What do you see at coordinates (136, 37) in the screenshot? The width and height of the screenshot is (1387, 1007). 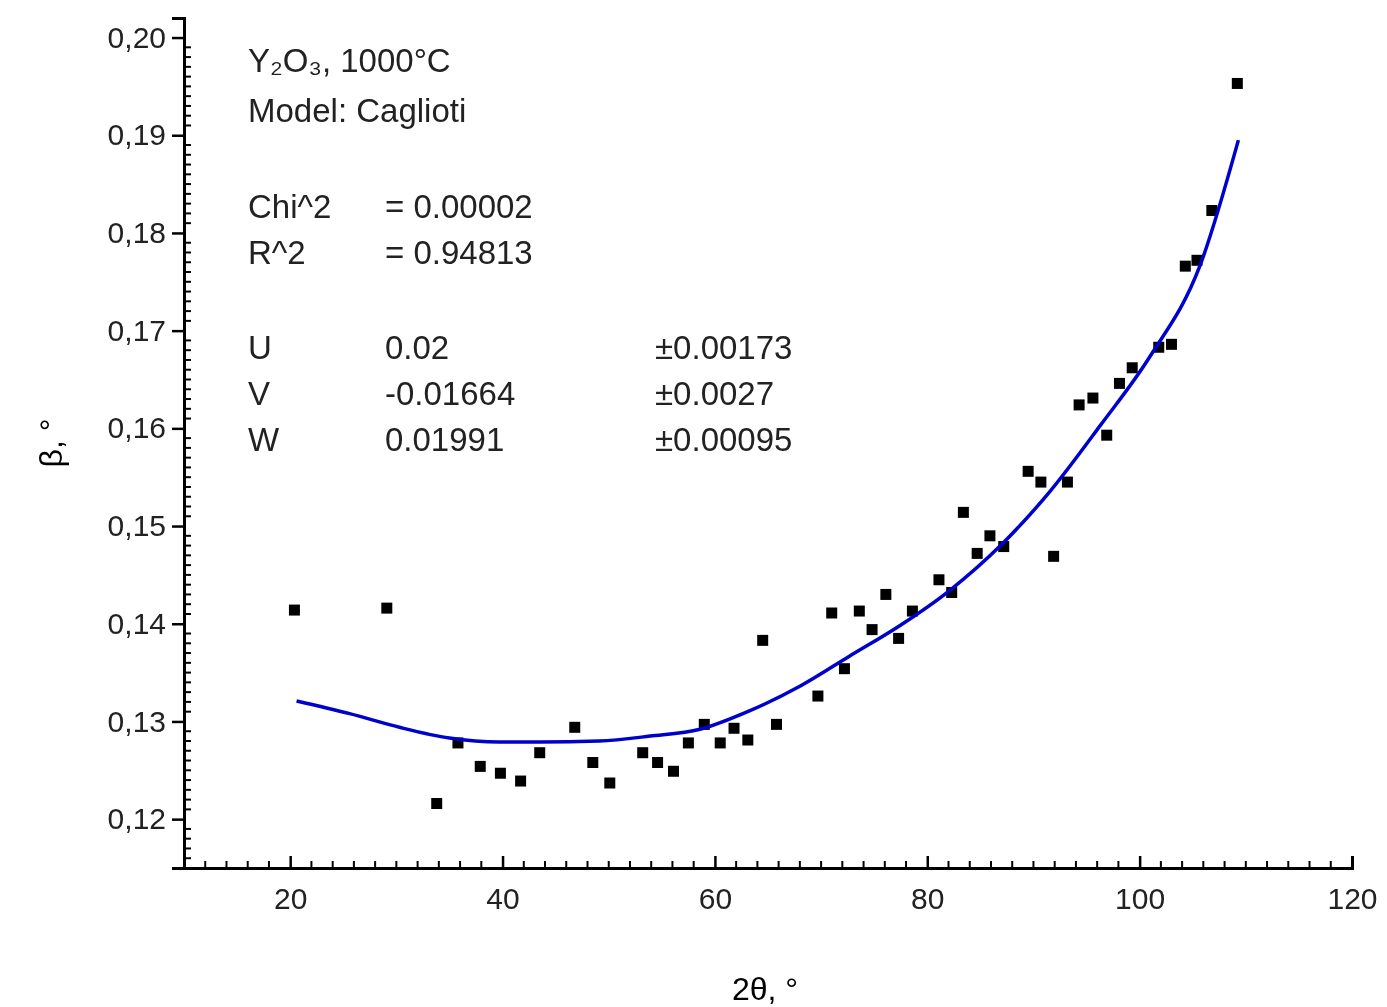 I see `y-tick-label: 0,20` at bounding box center [136, 37].